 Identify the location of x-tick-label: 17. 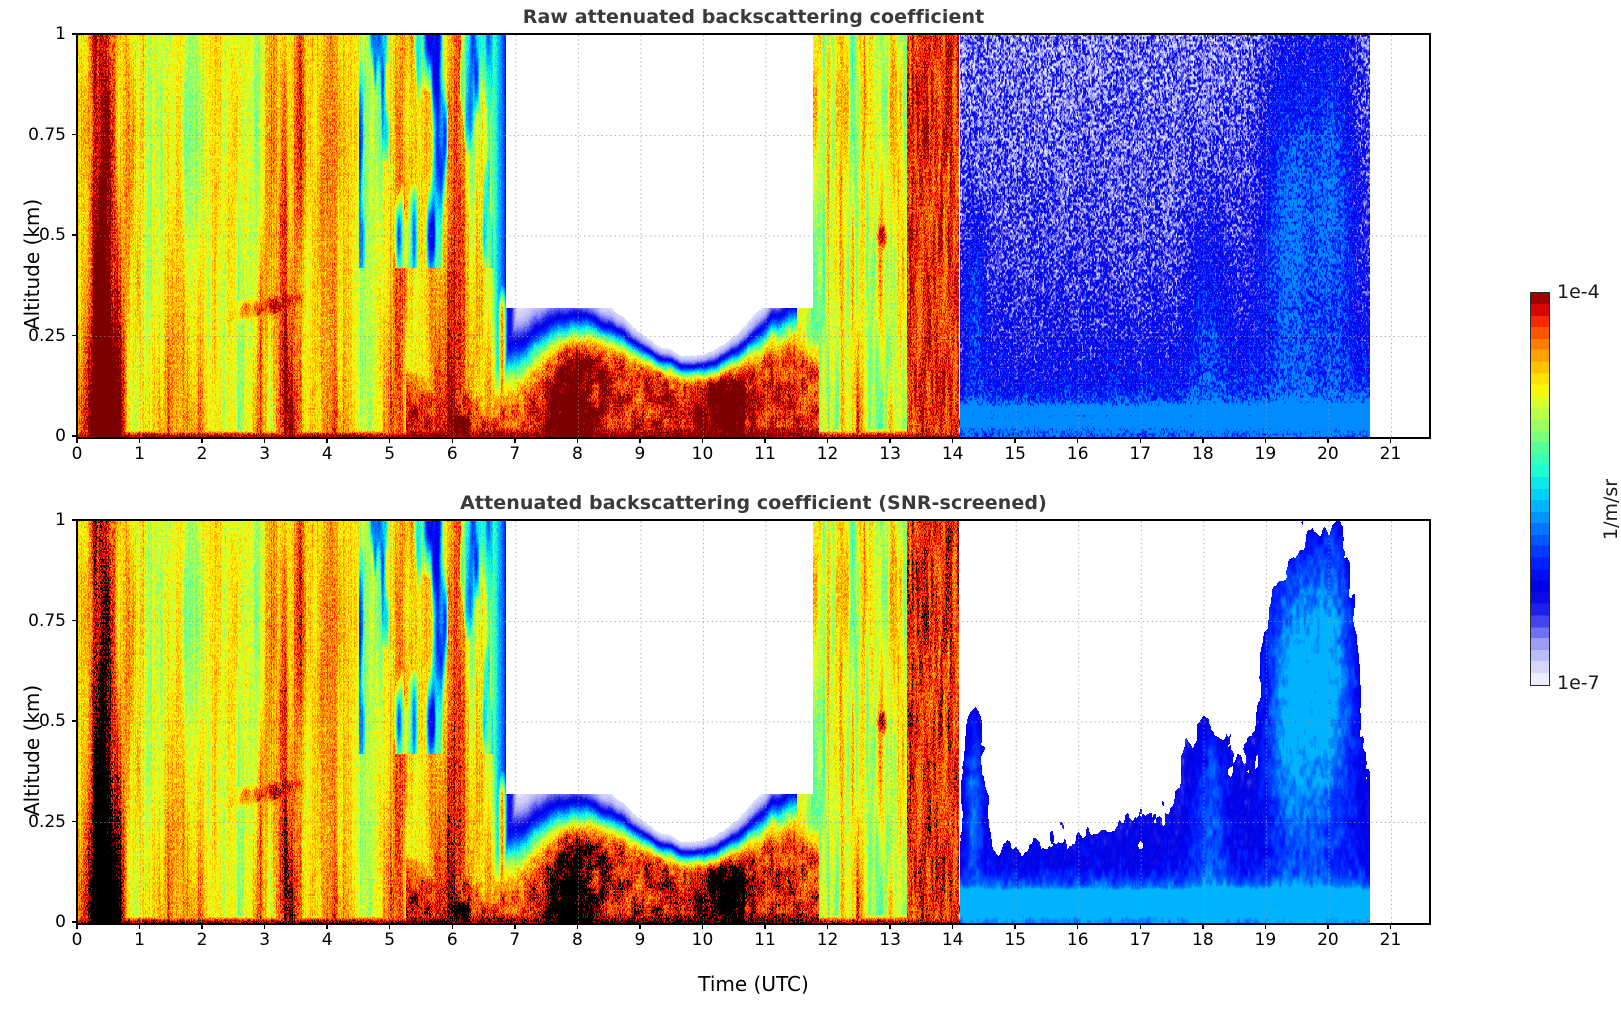
(1140, 940).